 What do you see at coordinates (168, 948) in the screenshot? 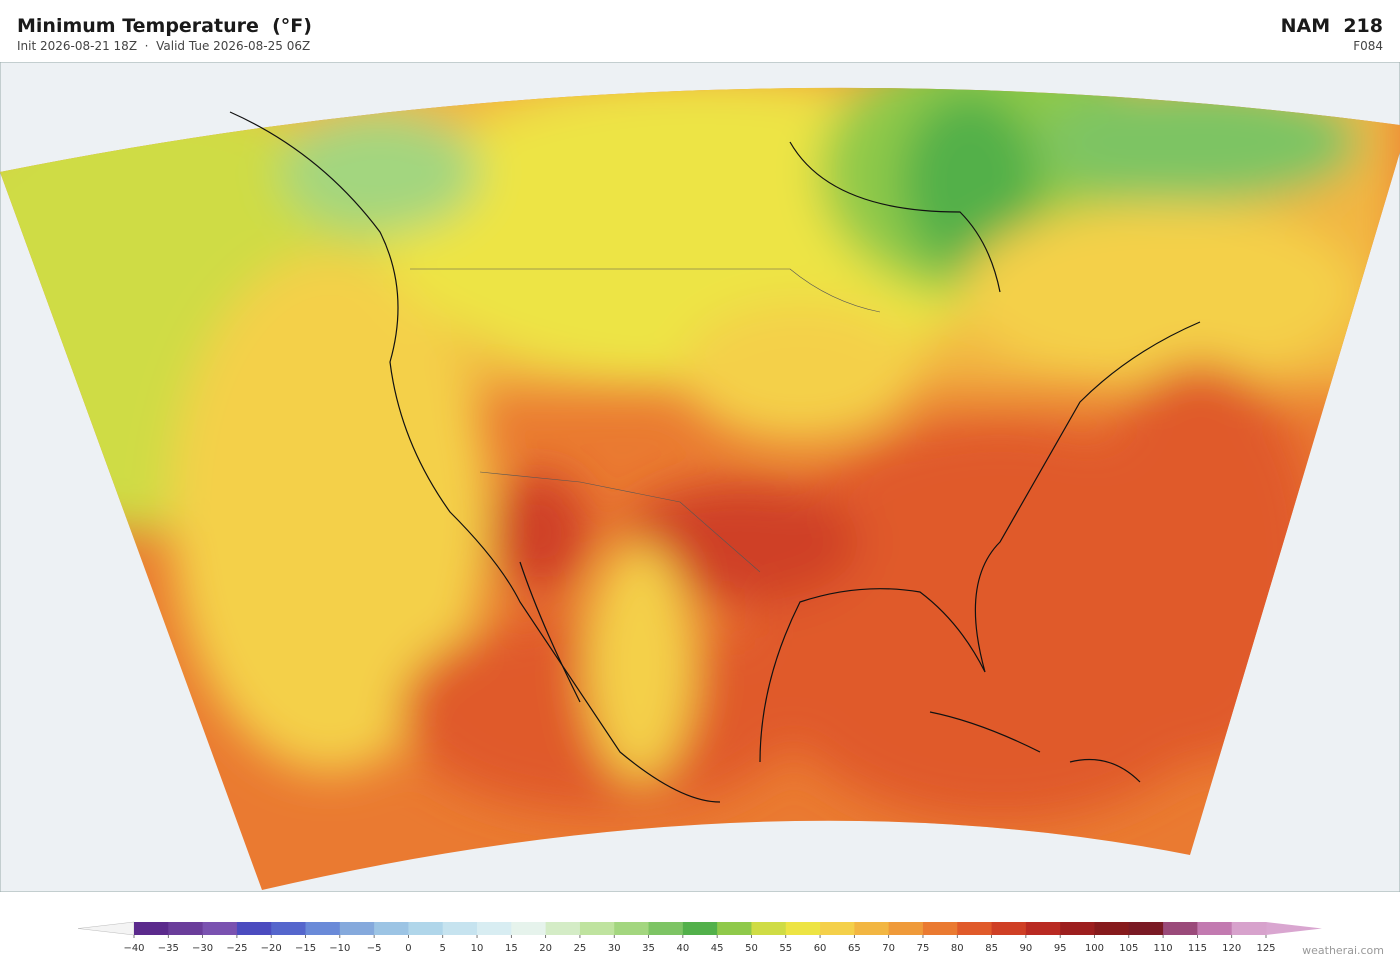
I see `colorbar-tick-label: −35` at bounding box center [168, 948].